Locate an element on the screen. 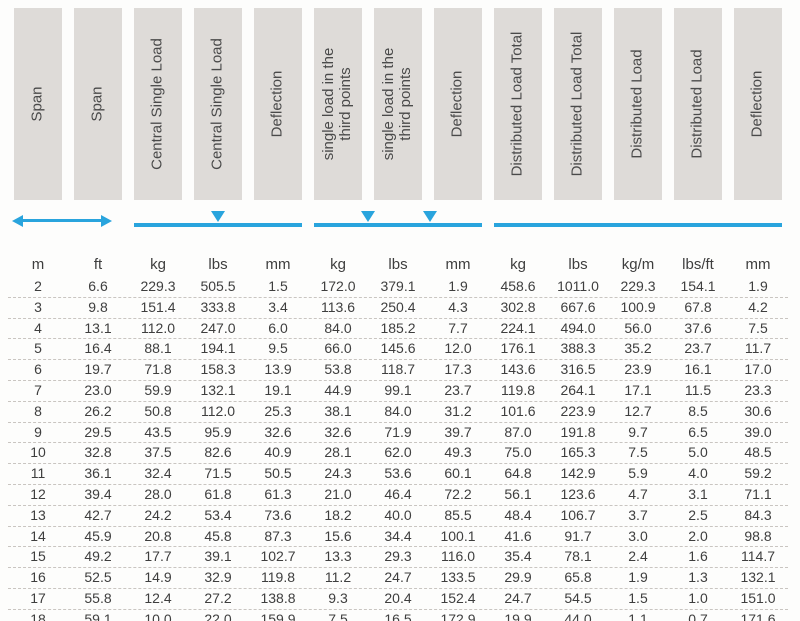  table-cell: 48.5 is located at coordinates (758, 452).